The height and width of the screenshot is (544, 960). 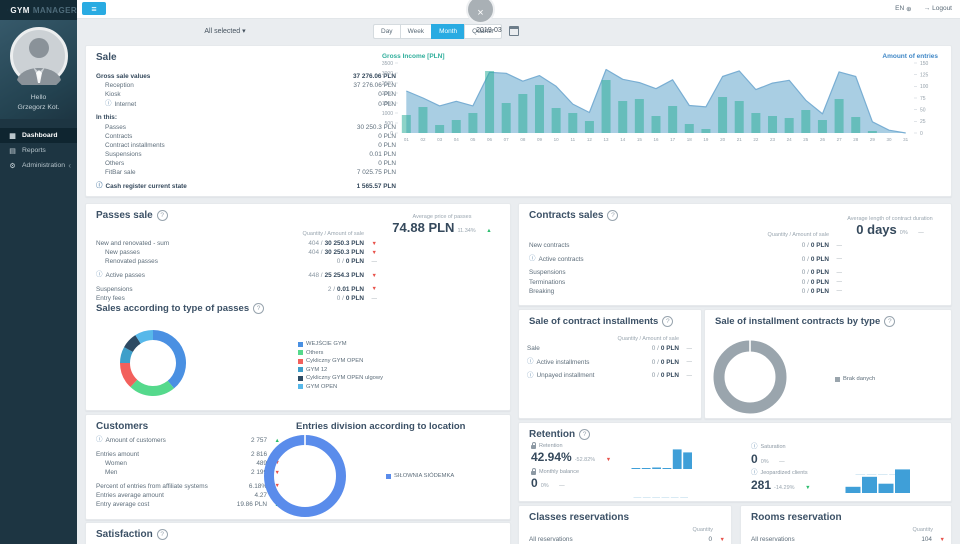 I want to click on svg-text: 07, so click(x=507, y=139).